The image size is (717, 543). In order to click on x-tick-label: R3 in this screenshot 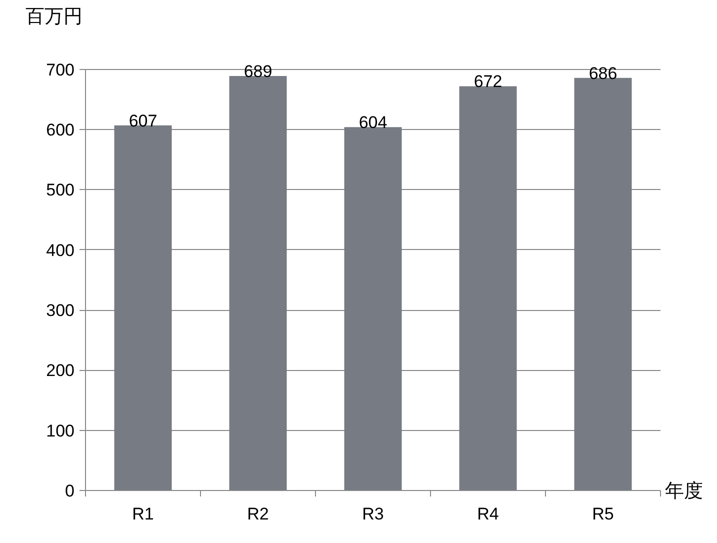, I will do `click(373, 514)`.